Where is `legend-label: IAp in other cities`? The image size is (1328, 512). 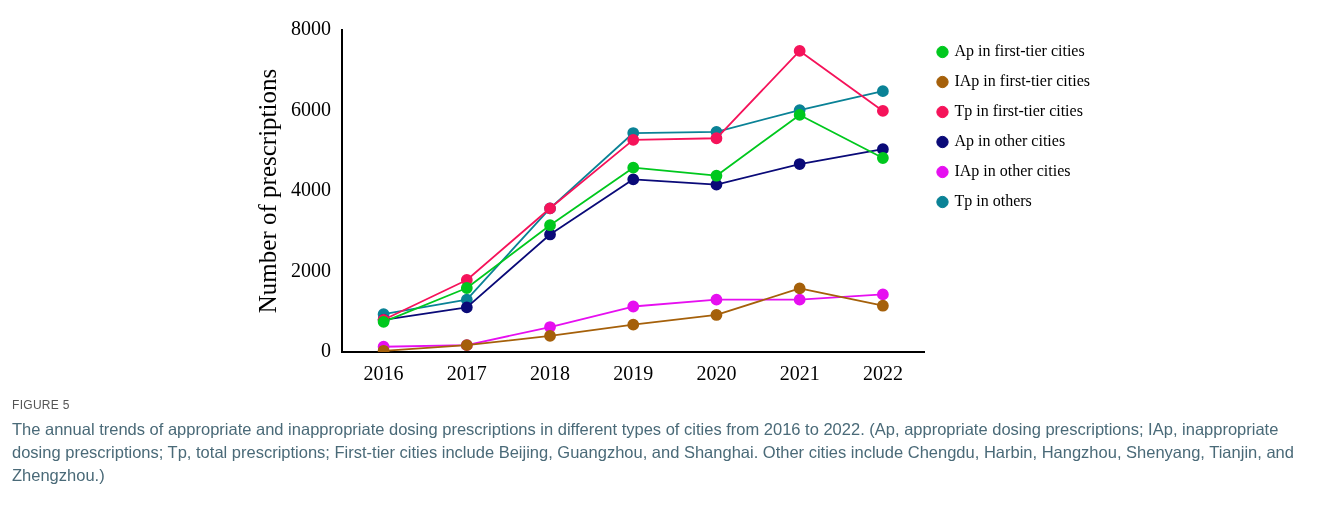 legend-label: IAp in other cities is located at coordinates (1012, 171).